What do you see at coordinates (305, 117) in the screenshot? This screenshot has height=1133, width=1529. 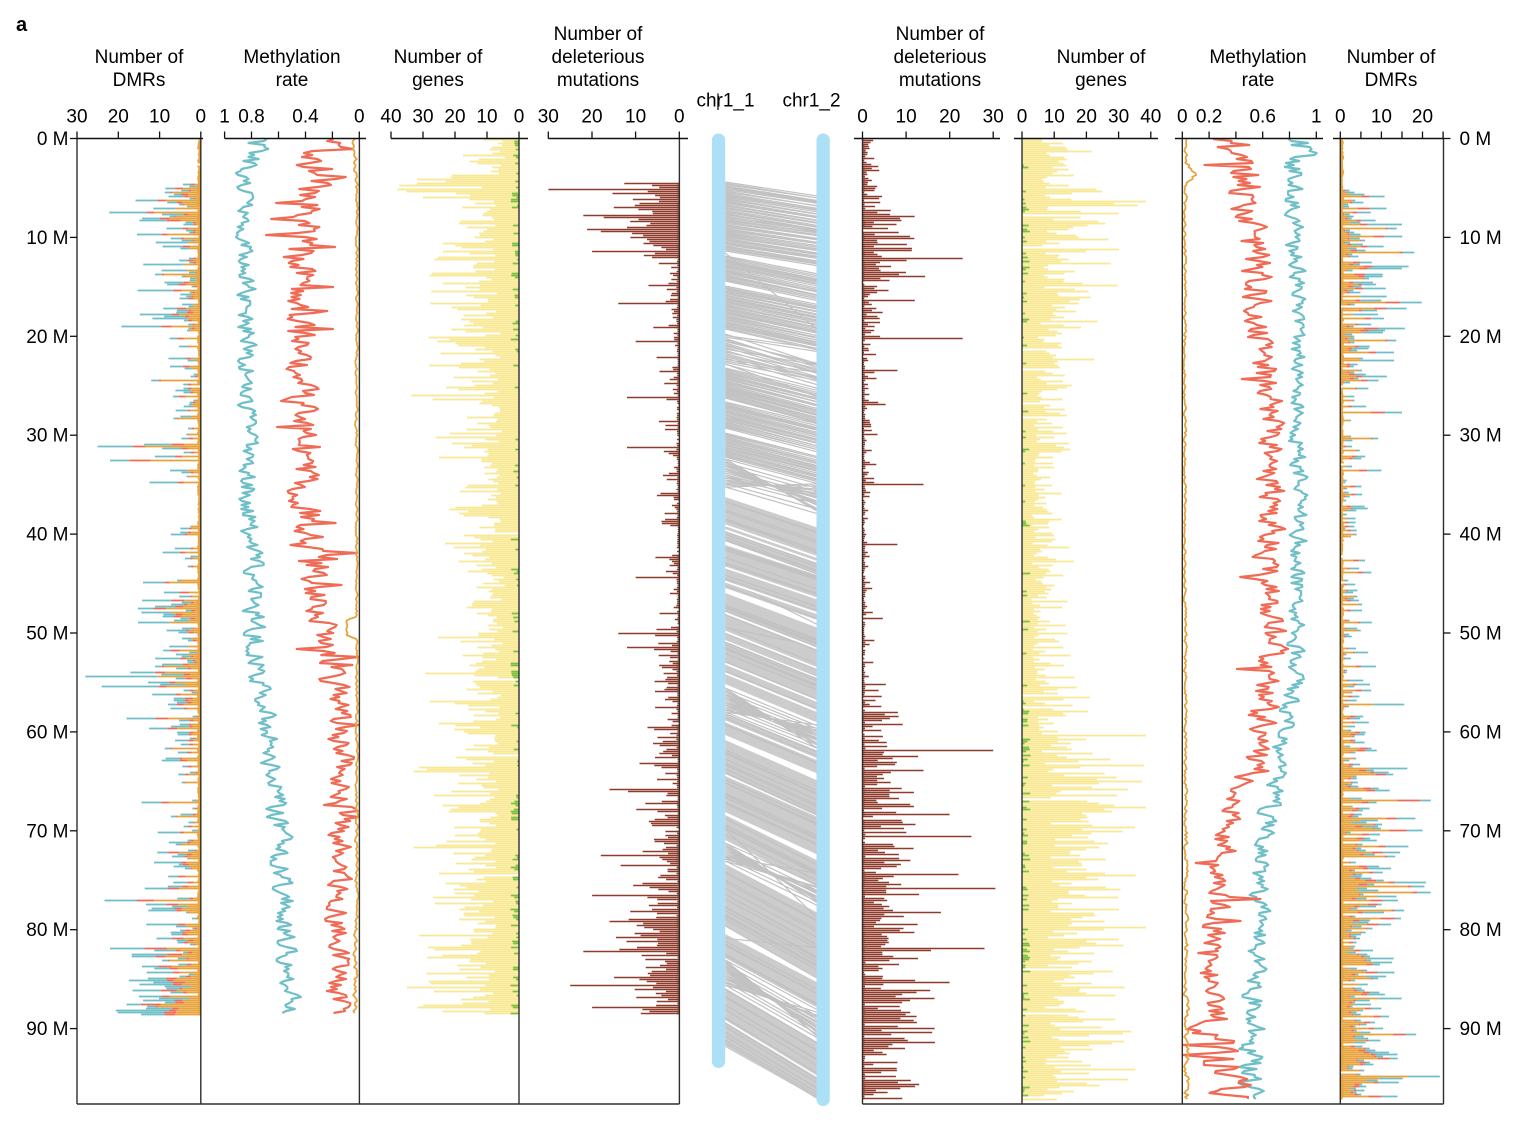 I see `svg-text: 0.4` at bounding box center [305, 117].